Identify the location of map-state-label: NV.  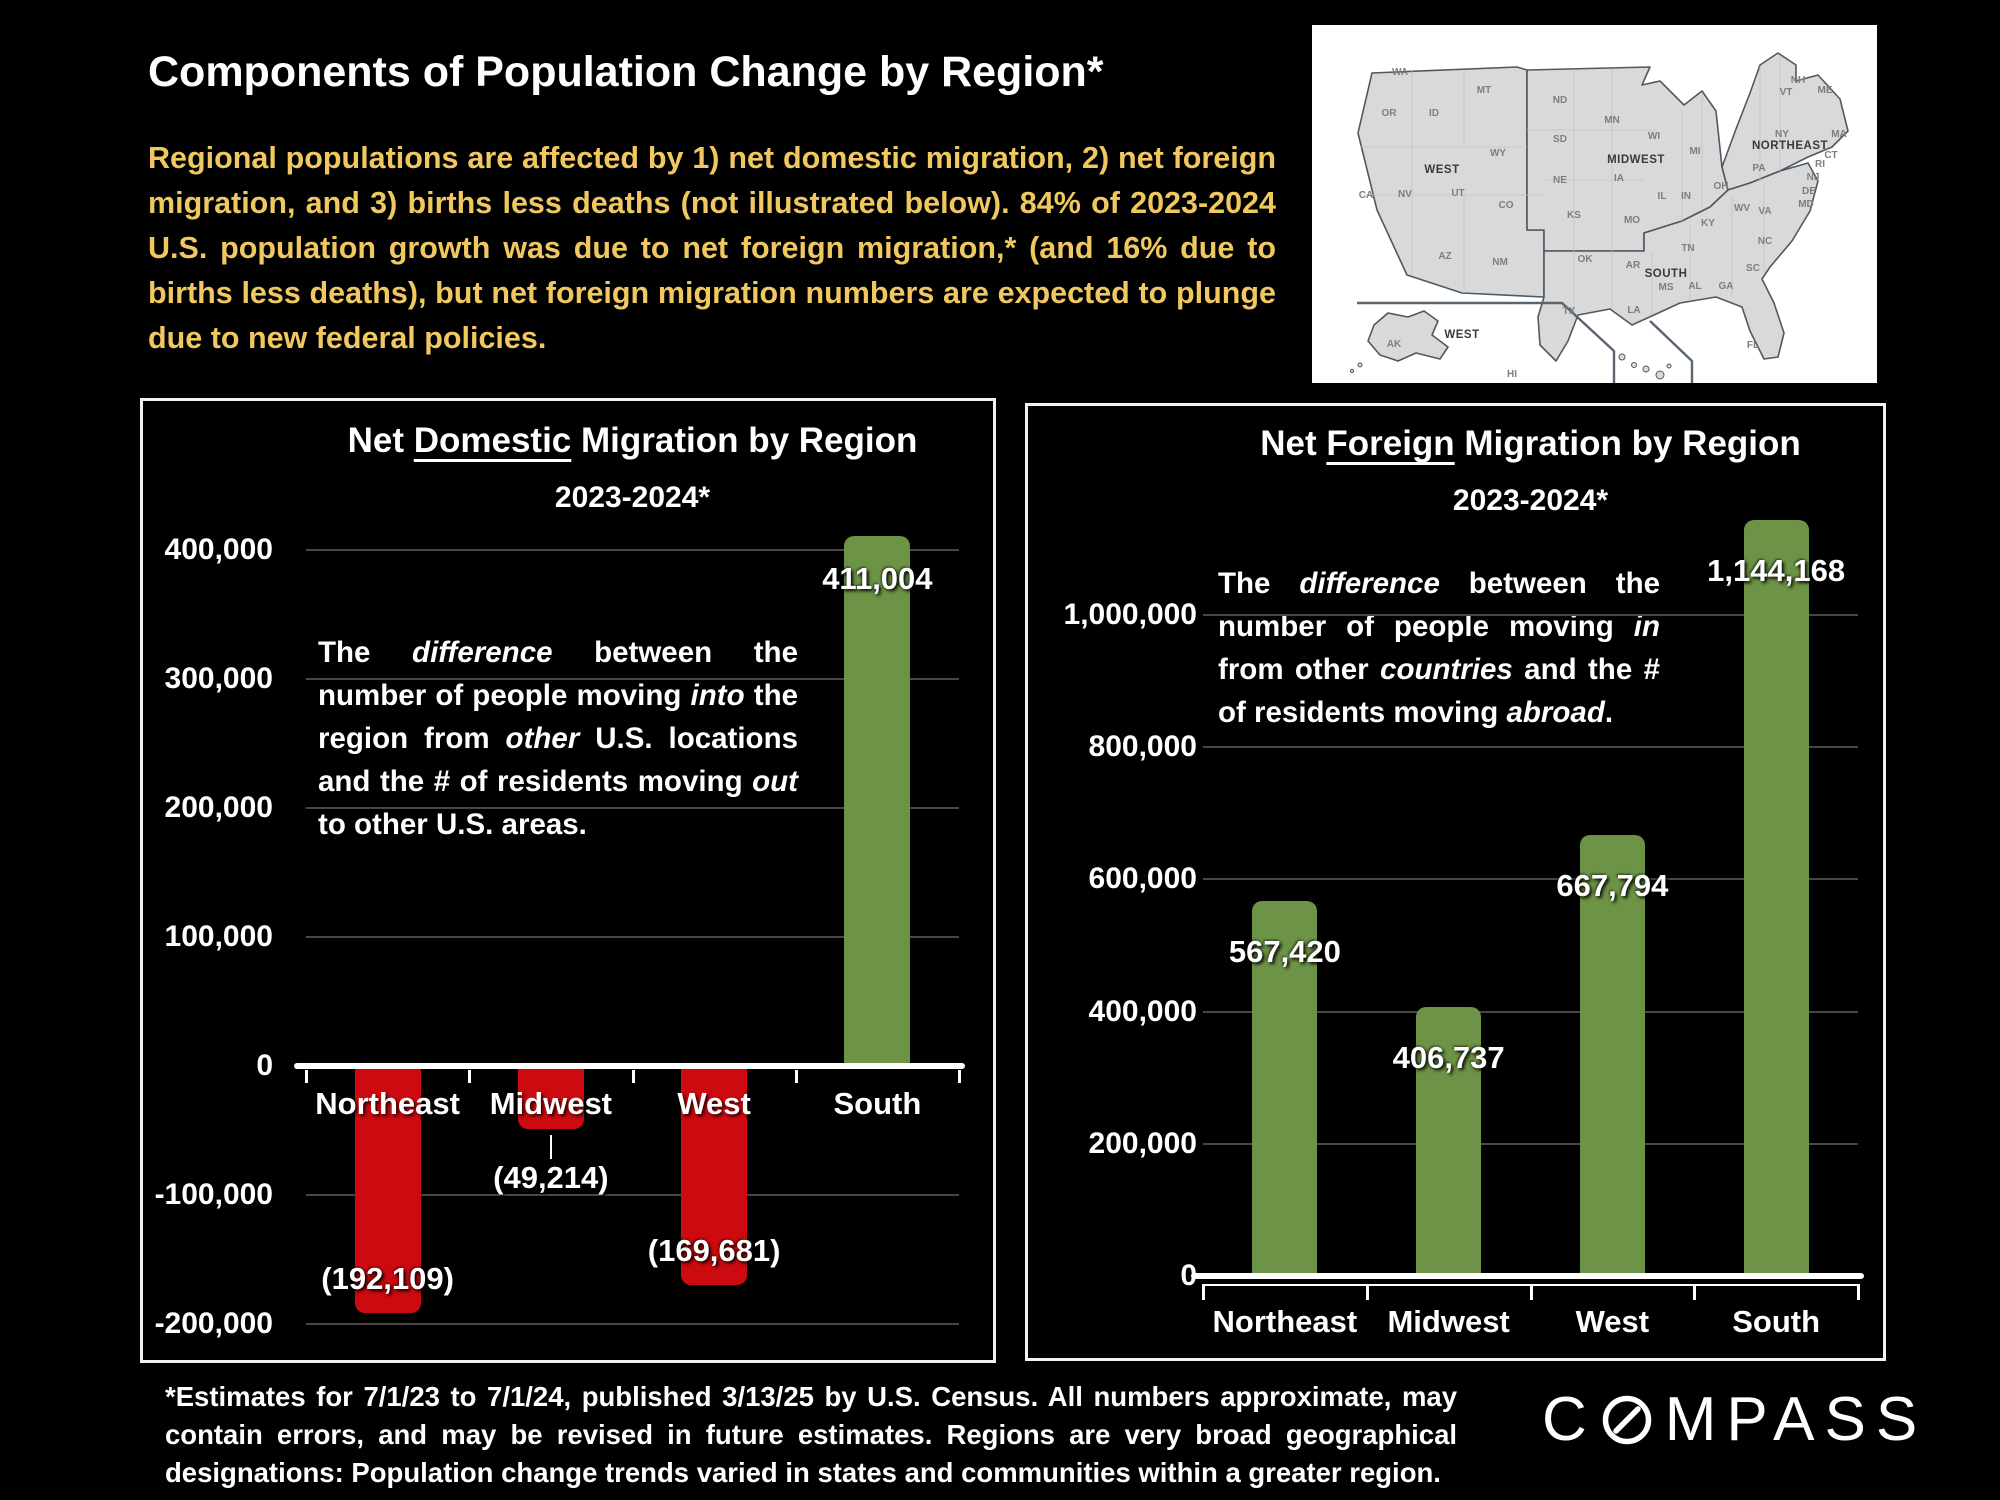
(1405, 194).